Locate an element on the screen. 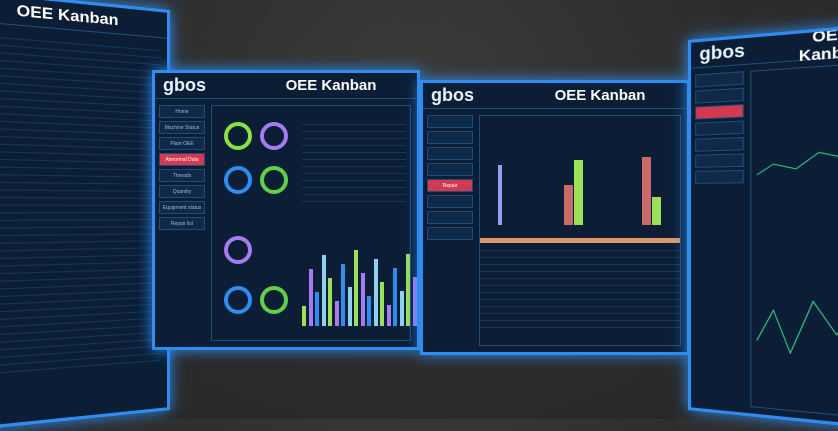  sidebar-item: Threads is located at coordinates (182, 175).